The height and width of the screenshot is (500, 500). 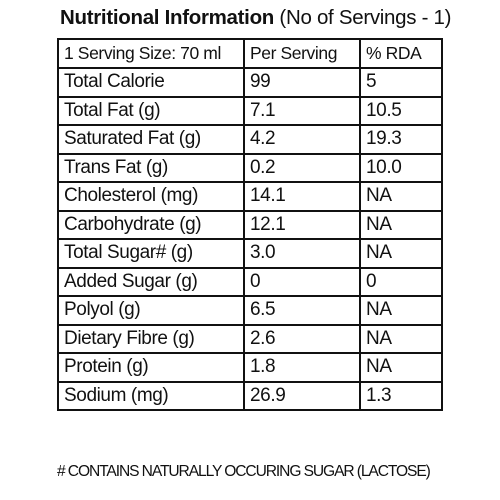 I want to click on header-serving-size: 1 Serving Size: 70 ml, so click(x=151, y=53).